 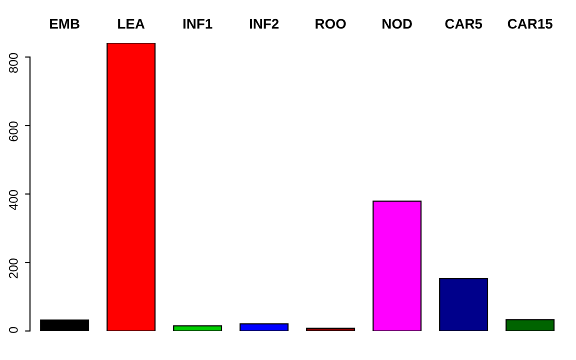 What do you see at coordinates (13, 329) in the screenshot?
I see `y-tick-label: 0` at bounding box center [13, 329].